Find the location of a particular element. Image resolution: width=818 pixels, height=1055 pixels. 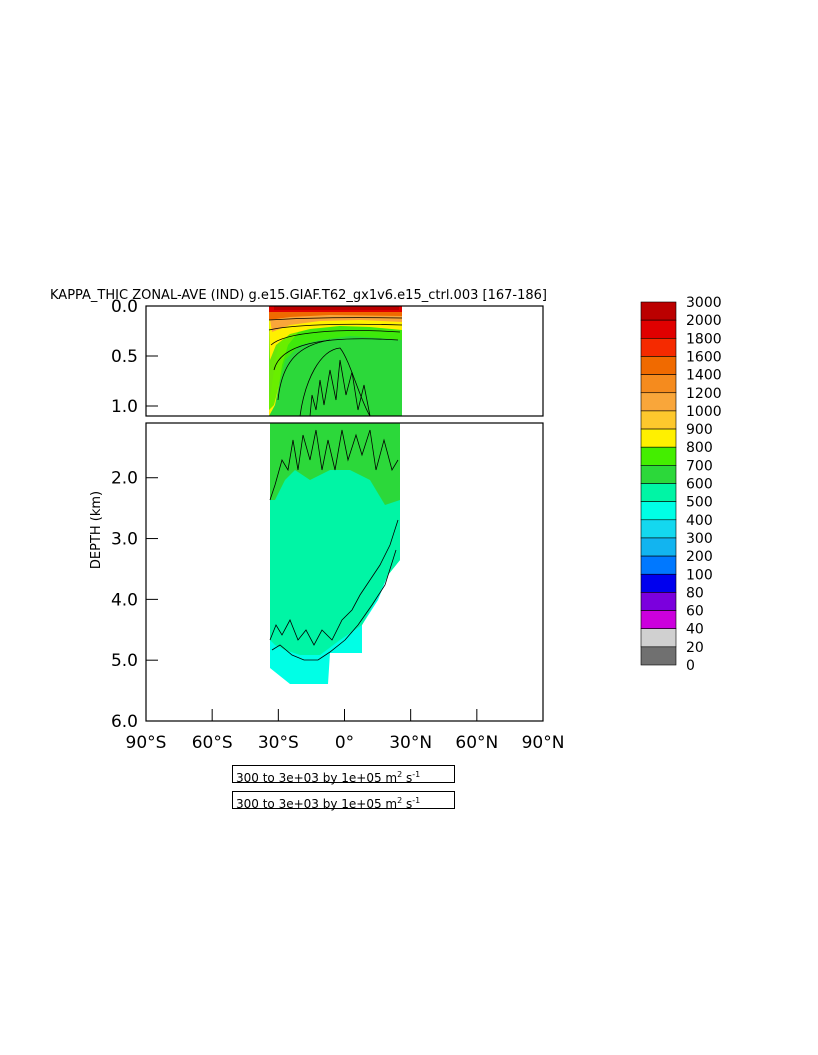

y-tick-label: 3.0 is located at coordinates (124, 540).